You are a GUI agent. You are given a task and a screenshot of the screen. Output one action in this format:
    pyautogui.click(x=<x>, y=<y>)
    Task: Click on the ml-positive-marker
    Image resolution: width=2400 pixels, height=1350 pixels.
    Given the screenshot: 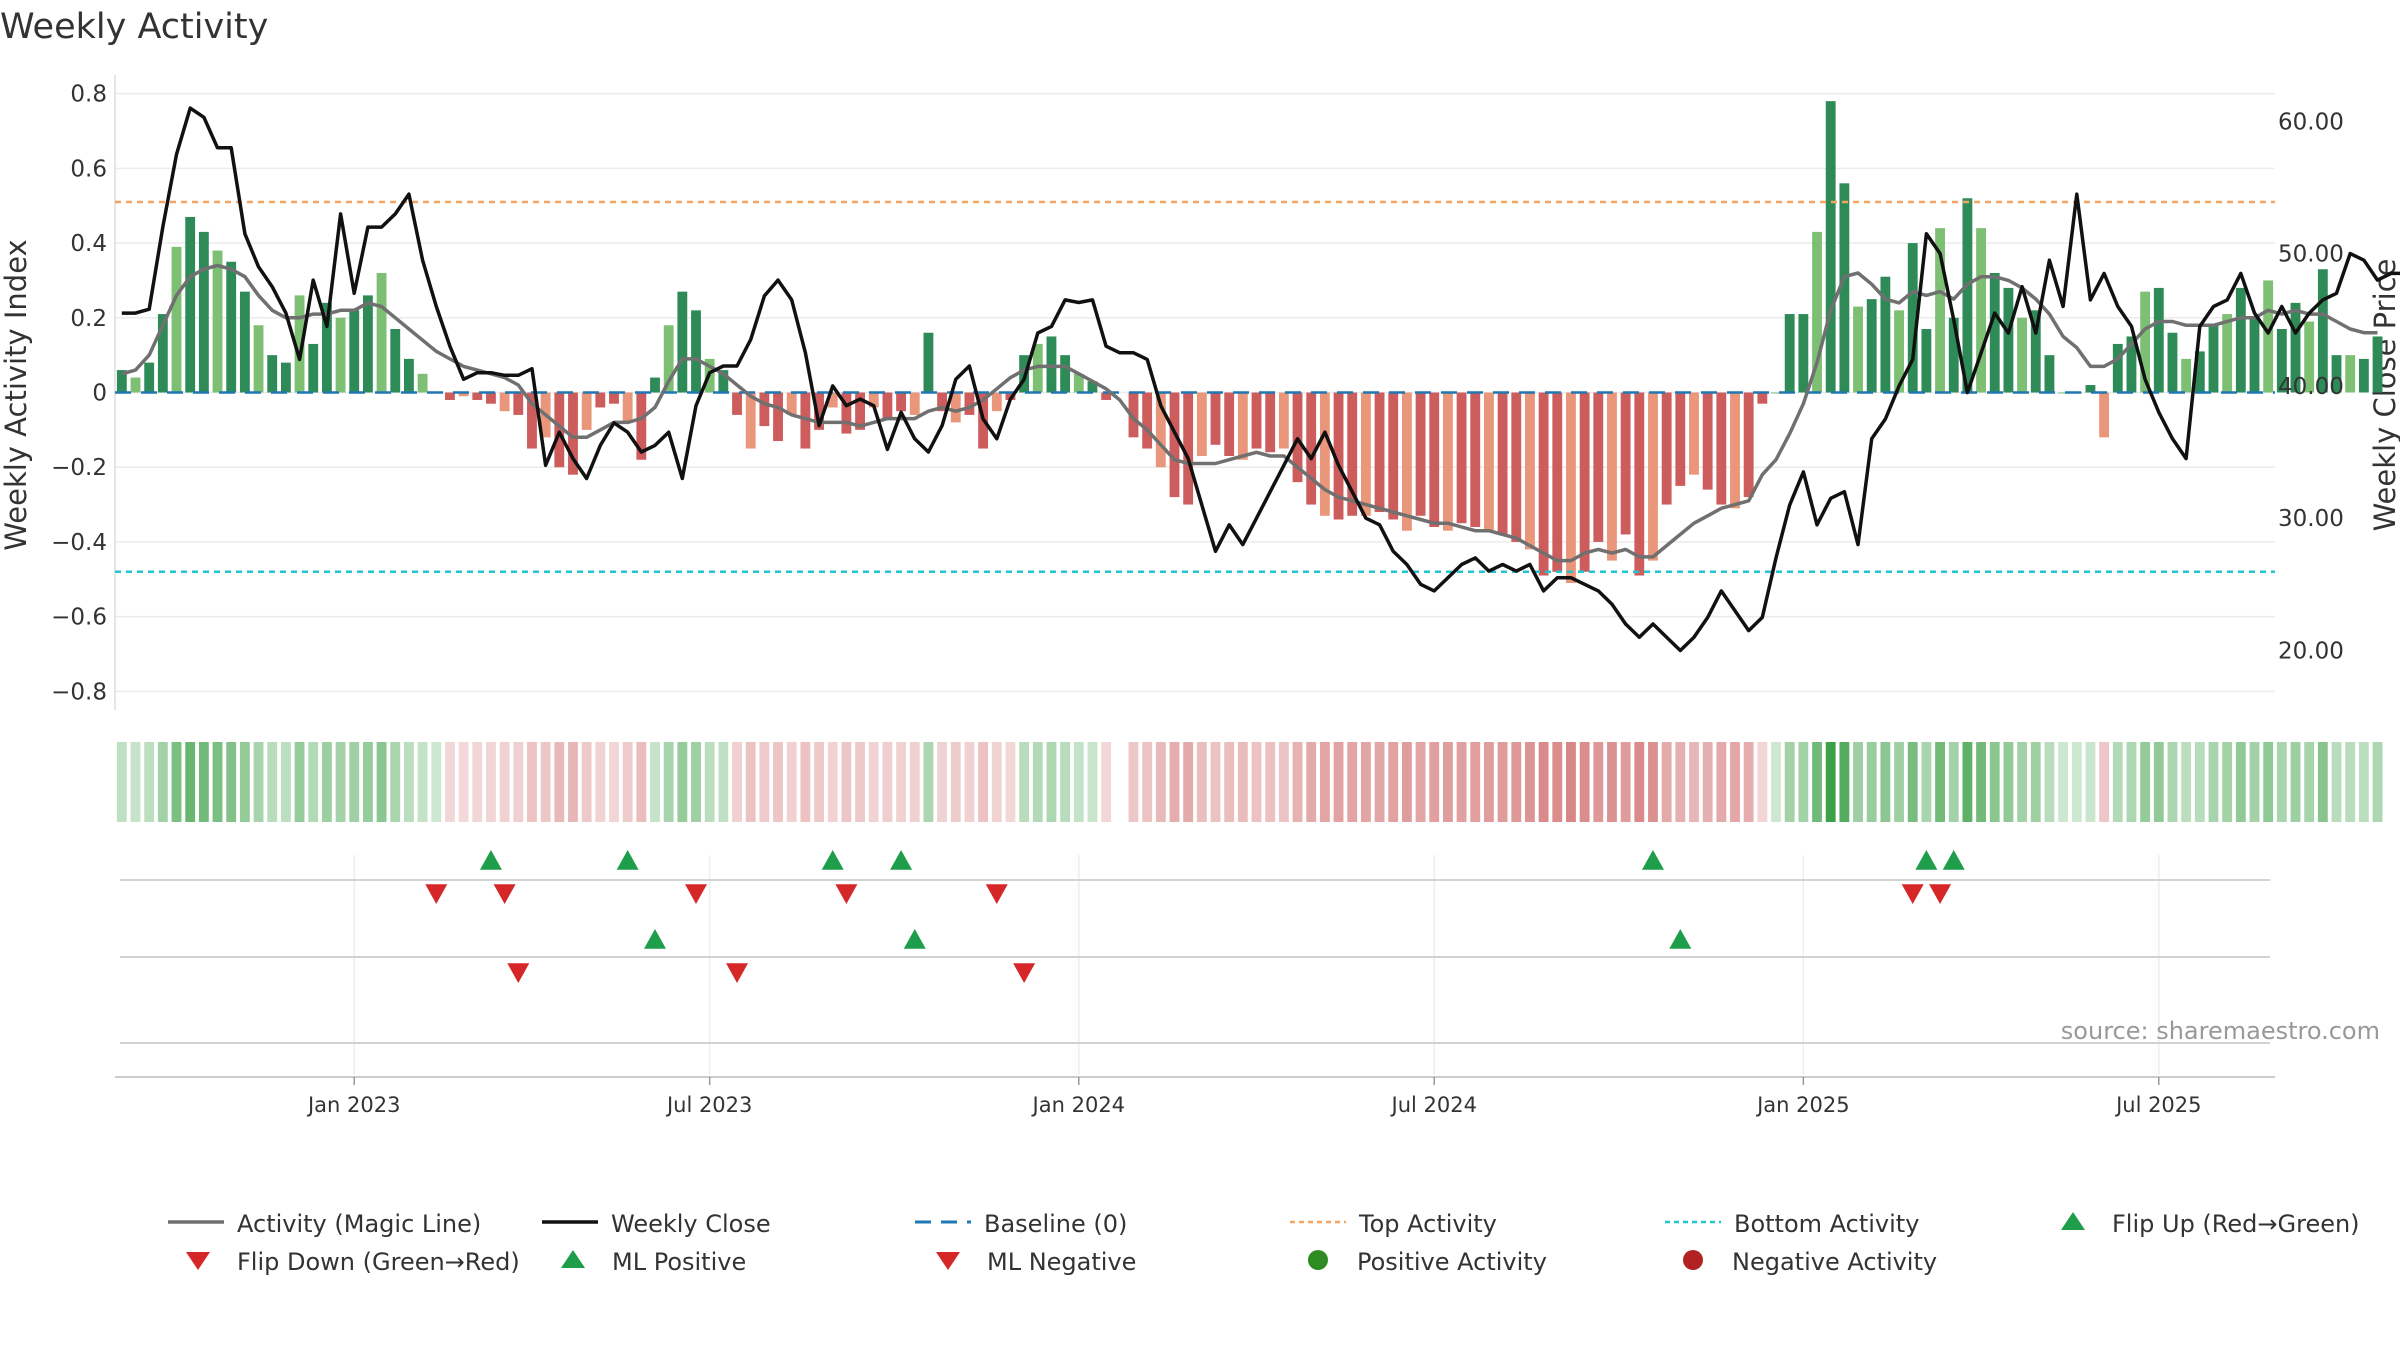 What is the action you would take?
    pyautogui.click(x=655, y=939)
    